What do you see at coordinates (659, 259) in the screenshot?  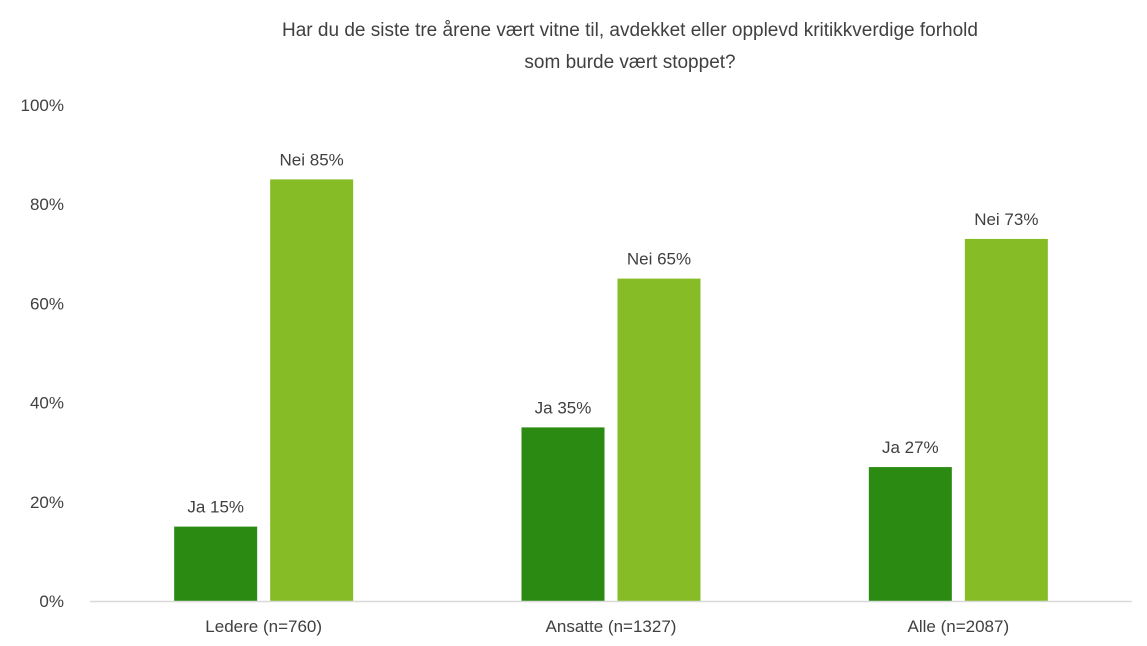 I see `data-label: Nei 65%` at bounding box center [659, 259].